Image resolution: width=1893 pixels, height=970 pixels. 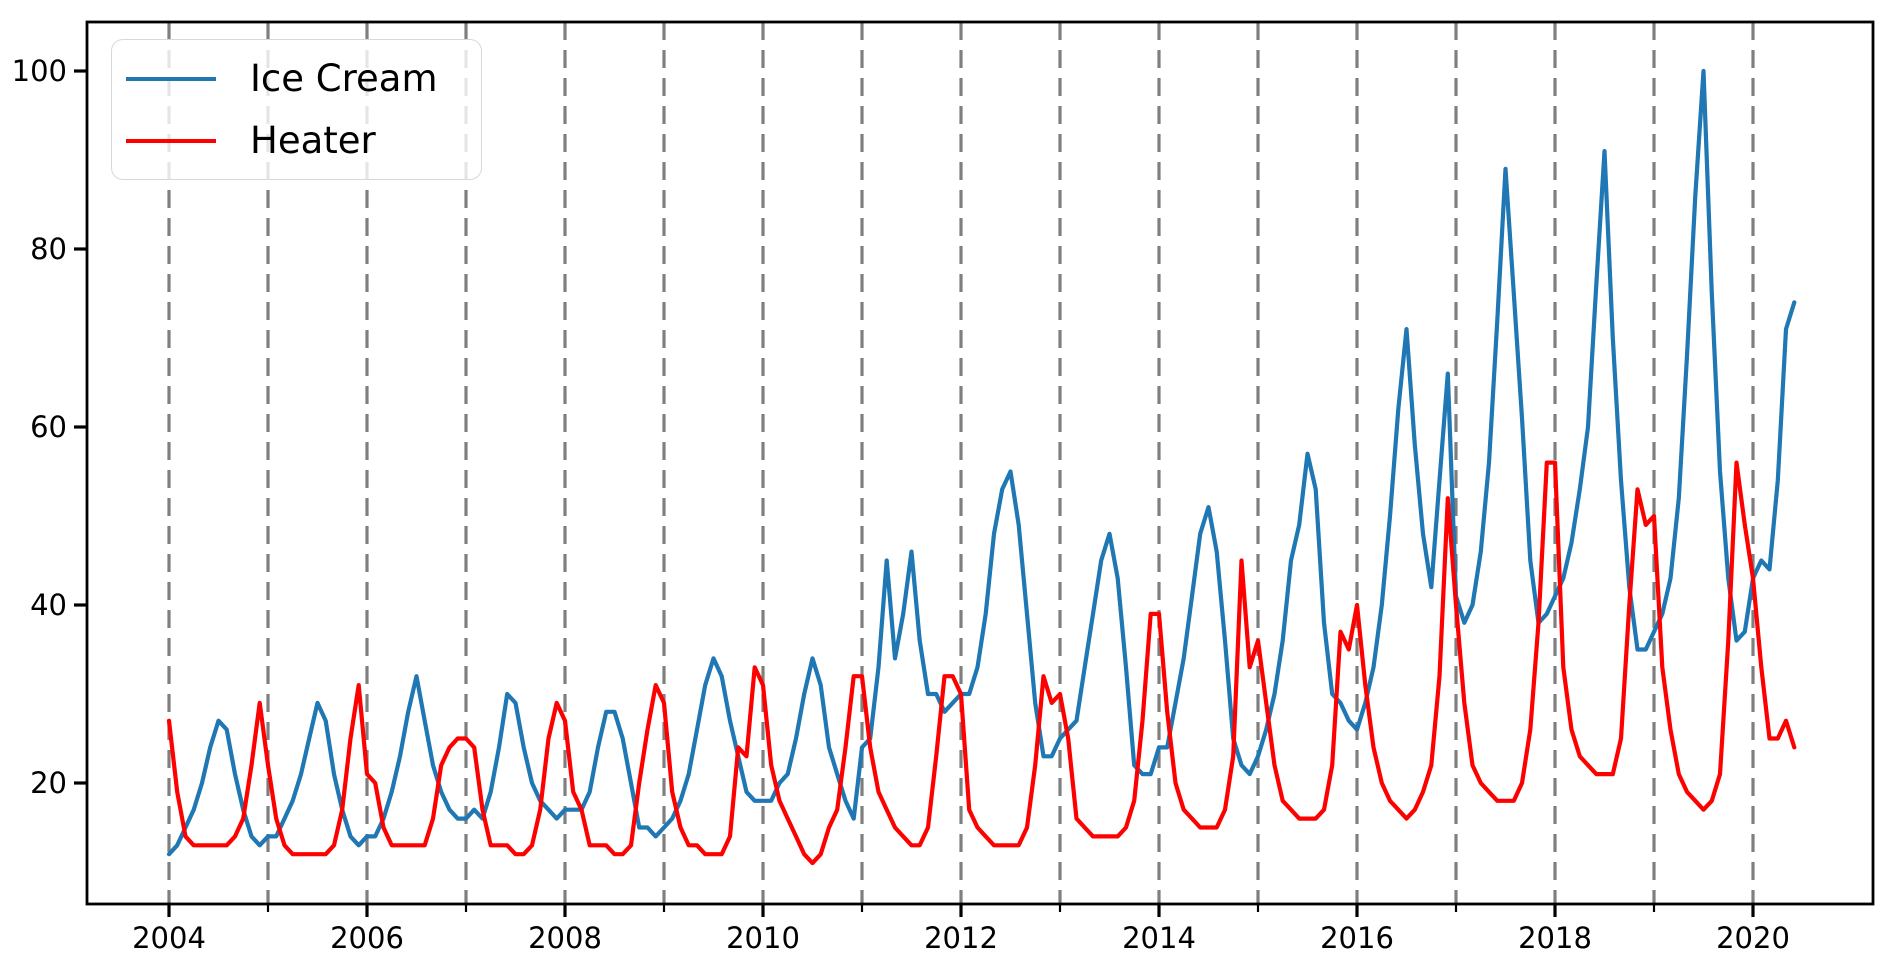 What do you see at coordinates (344, 78) in the screenshot?
I see `legend-label-ice-cream: Ice Cream` at bounding box center [344, 78].